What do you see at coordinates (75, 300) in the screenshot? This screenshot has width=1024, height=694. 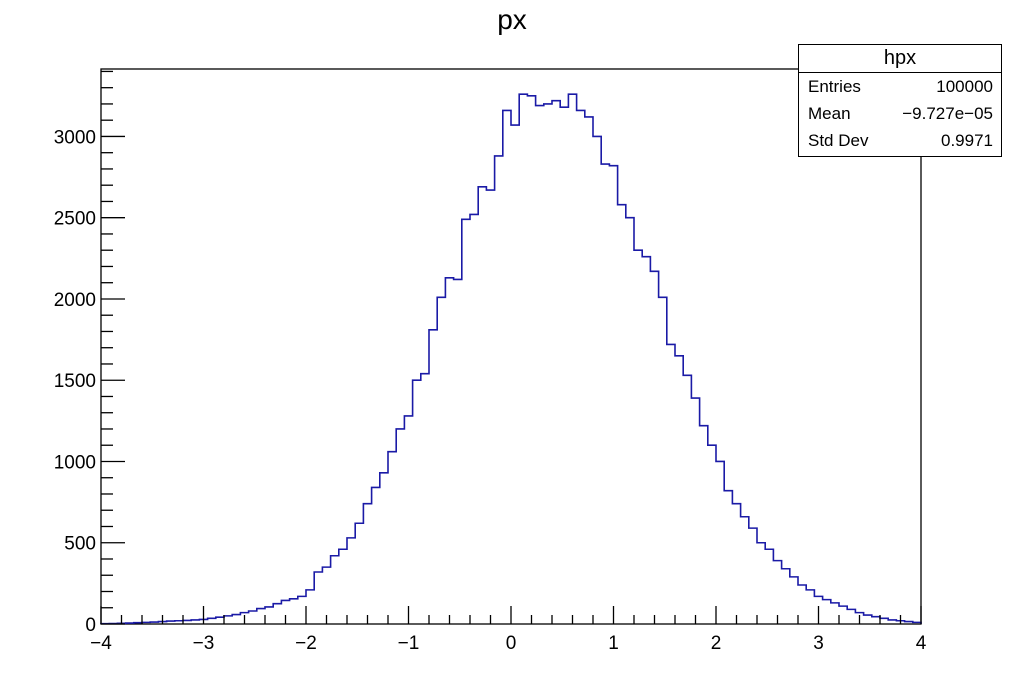 I see `y-tick-label: 2000` at bounding box center [75, 300].